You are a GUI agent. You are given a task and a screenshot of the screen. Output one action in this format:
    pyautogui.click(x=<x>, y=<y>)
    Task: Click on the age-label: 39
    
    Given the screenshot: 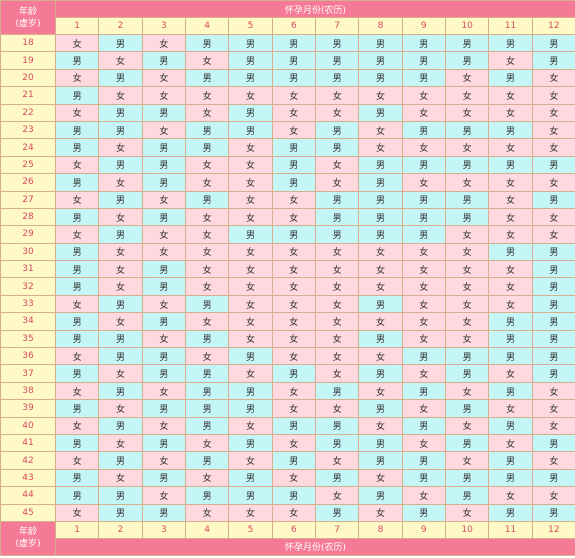 What is the action you would take?
    pyautogui.click(x=28, y=408)
    